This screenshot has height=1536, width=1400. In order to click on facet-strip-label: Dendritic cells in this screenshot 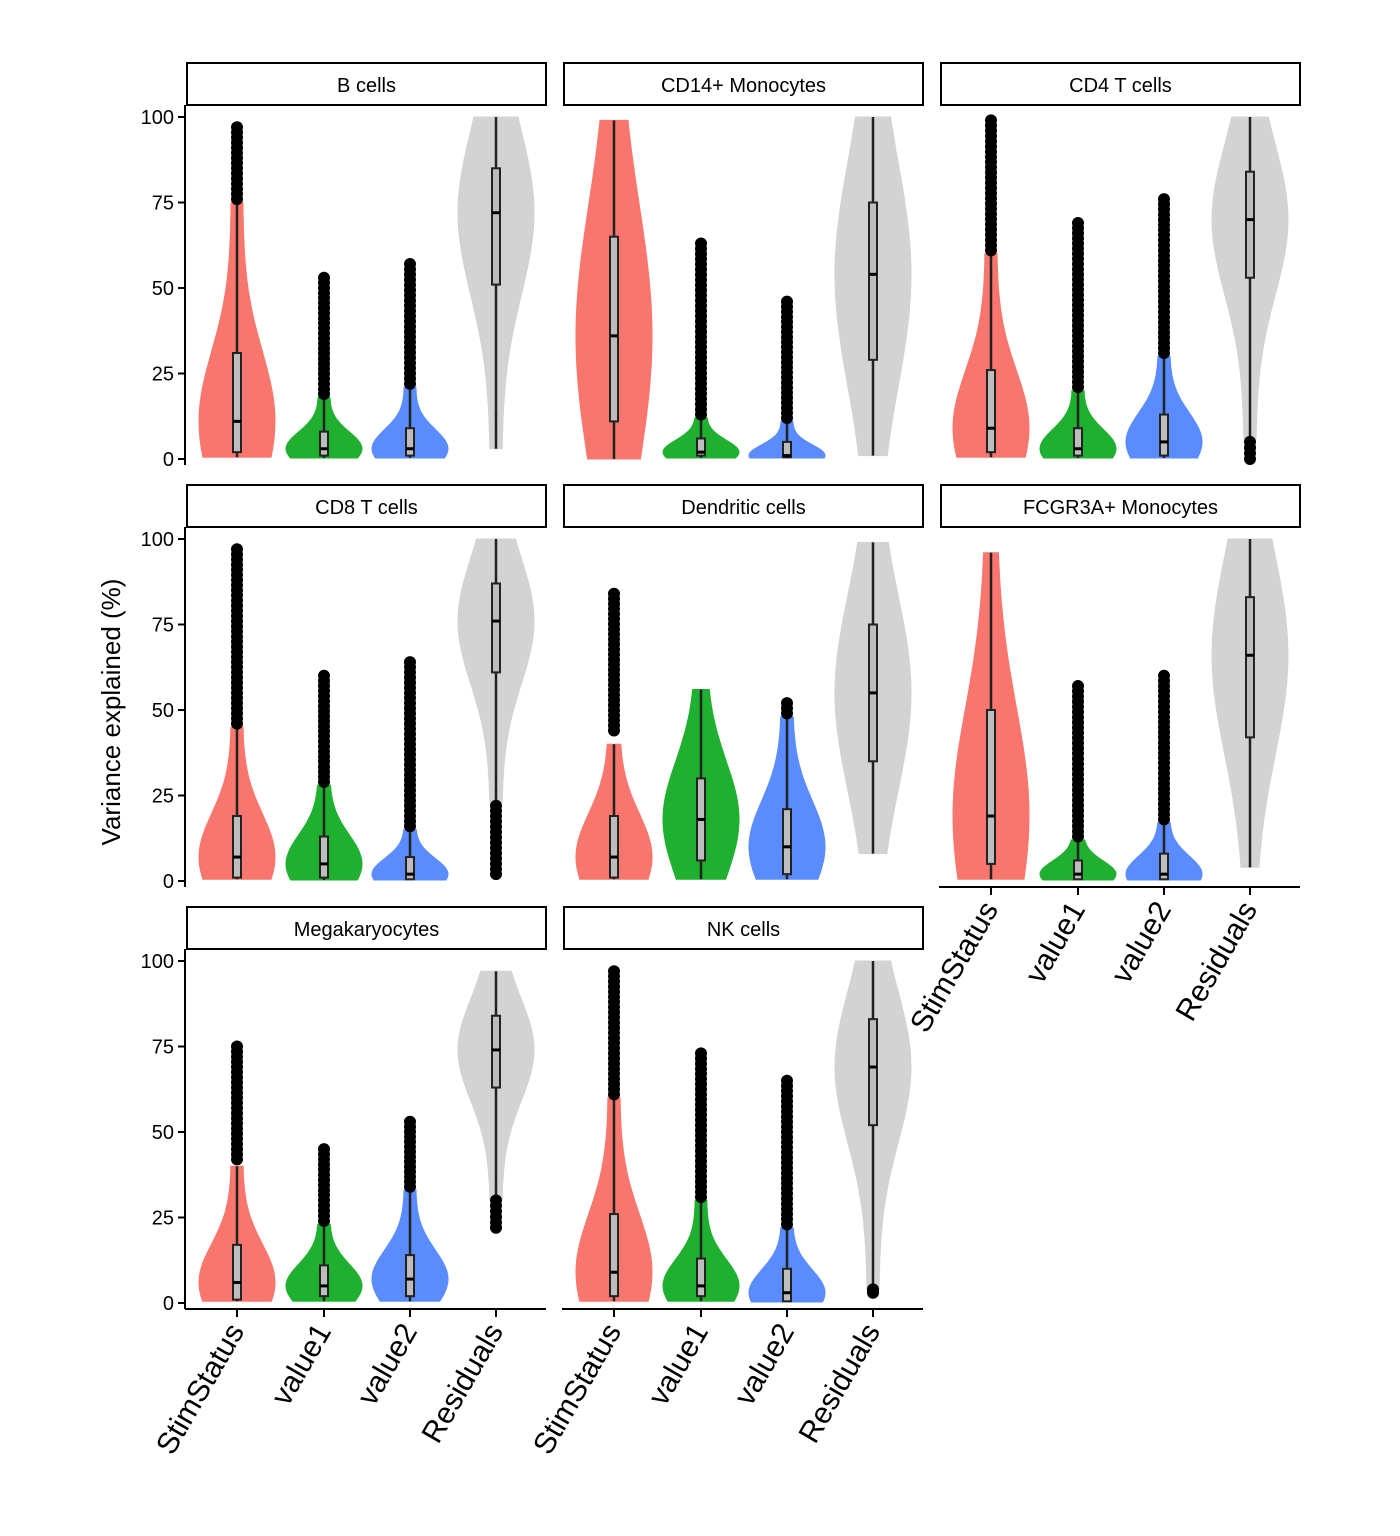, I will do `click(743, 508)`.